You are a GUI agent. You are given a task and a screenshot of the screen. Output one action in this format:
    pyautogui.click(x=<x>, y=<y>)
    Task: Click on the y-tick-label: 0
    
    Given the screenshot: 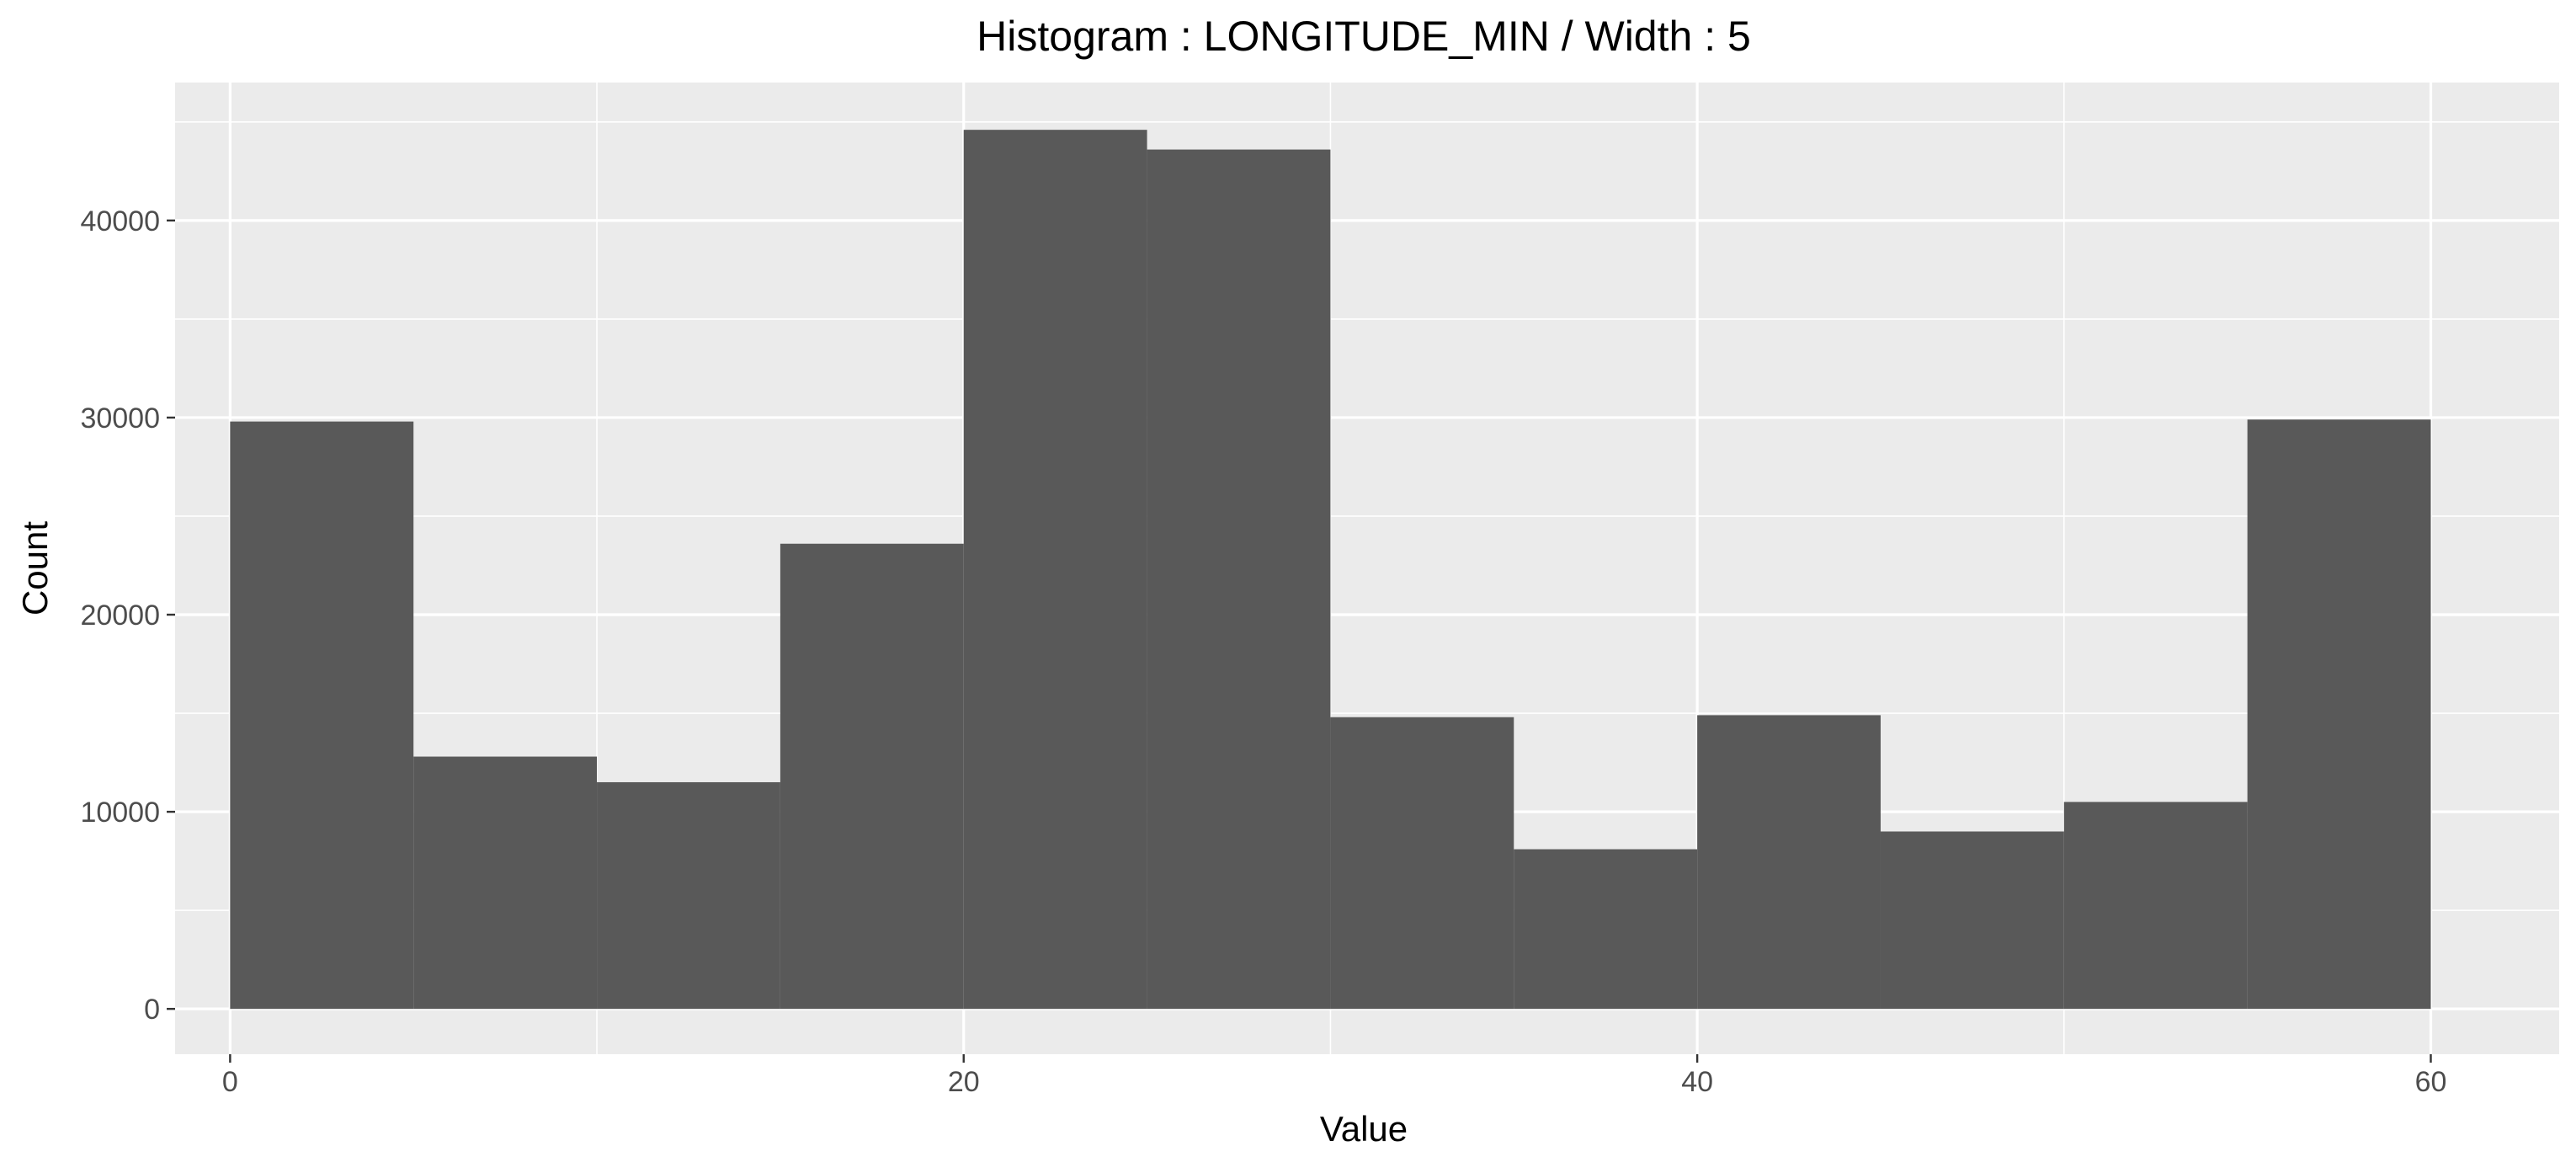 What is the action you would take?
    pyautogui.click(x=152, y=1010)
    